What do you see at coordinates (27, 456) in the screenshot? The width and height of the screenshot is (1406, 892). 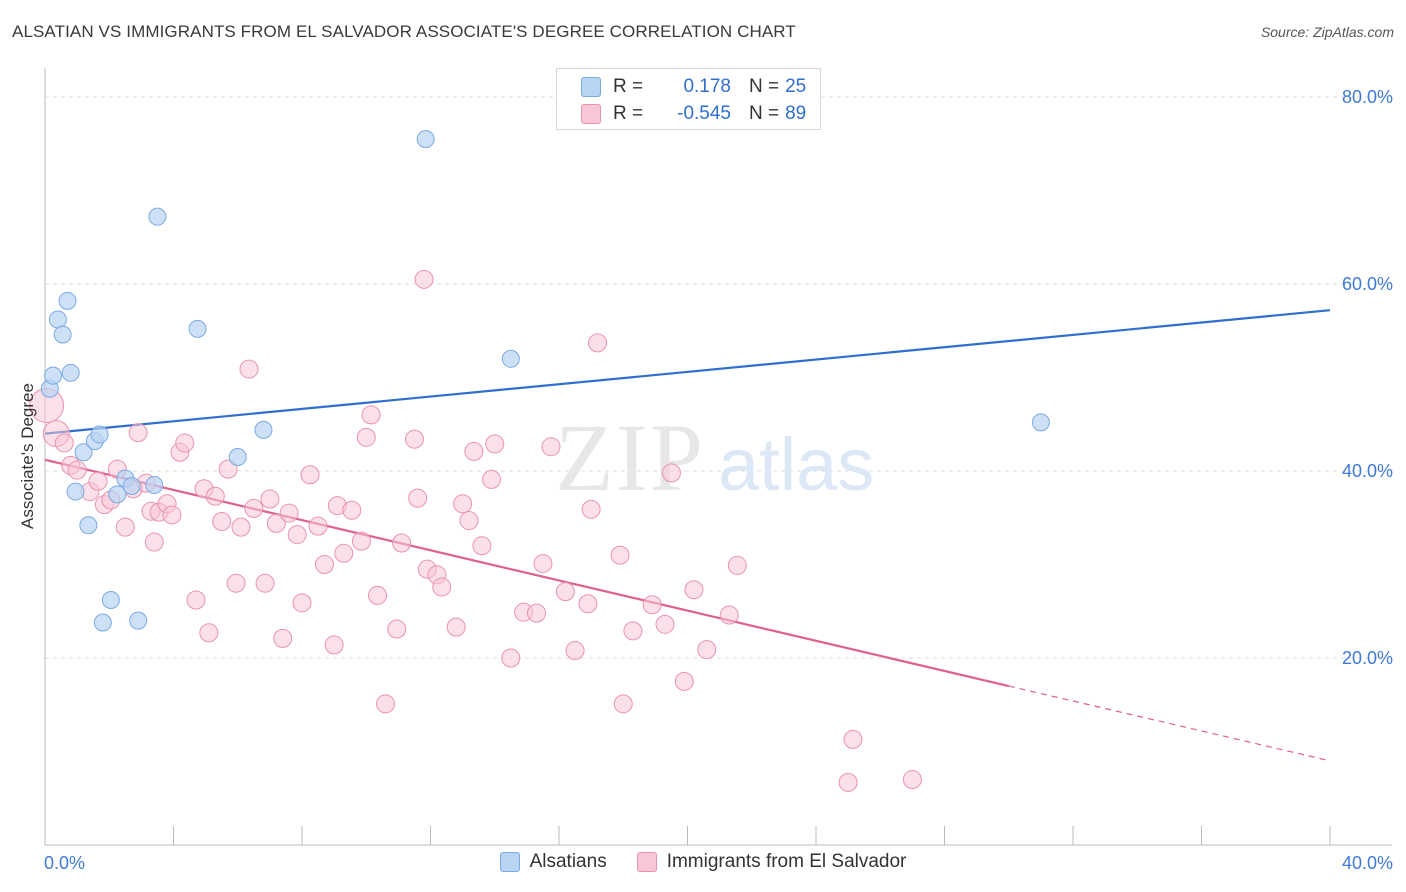 I see `y-axis-label: Associate's Degree` at bounding box center [27, 456].